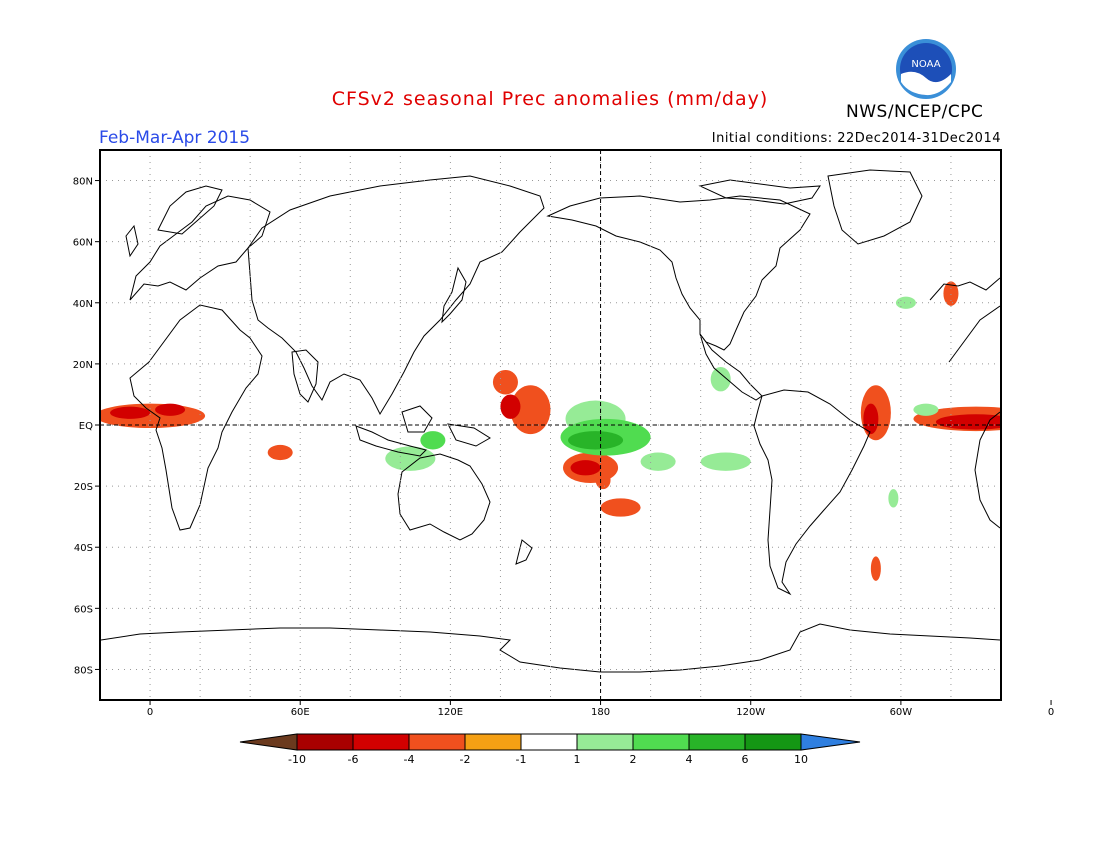  Describe the element at coordinates (830, 742) in the screenshot. I see `colorbar-above-arrow` at that location.